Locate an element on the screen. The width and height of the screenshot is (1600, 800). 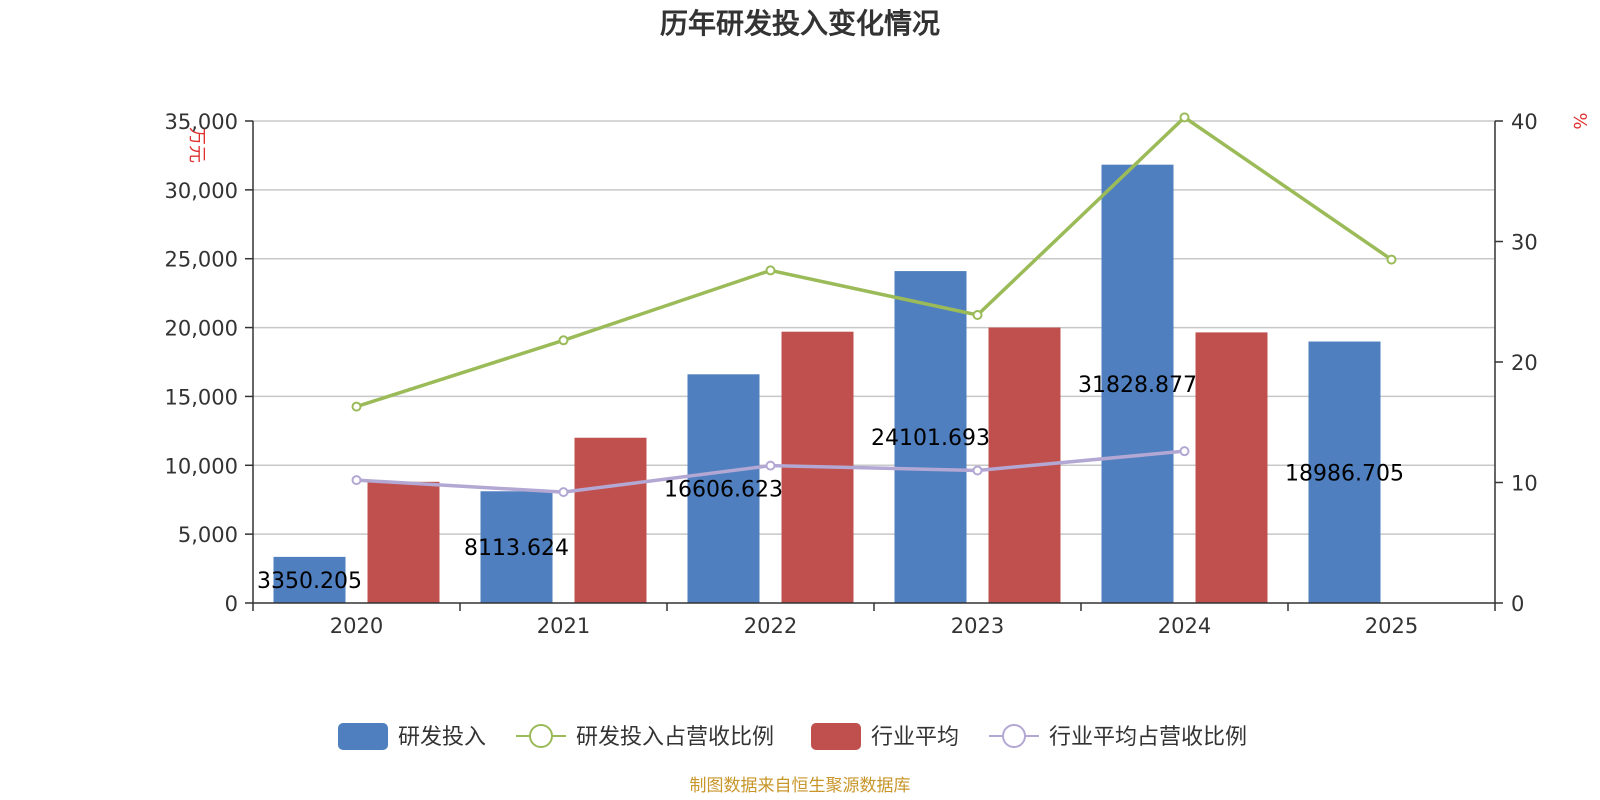
x-tick-label: 2022 is located at coordinates (770, 626).